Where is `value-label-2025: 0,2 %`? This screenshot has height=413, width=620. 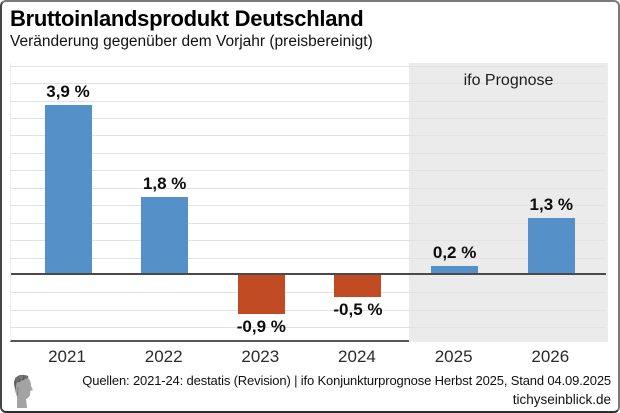 value-label-2025: 0,2 % is located at coordinates (454, 253).